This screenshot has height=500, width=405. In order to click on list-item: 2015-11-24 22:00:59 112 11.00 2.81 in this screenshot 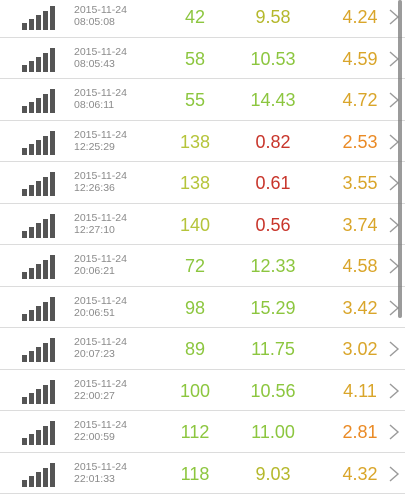, I will do `click(202, 432)`.